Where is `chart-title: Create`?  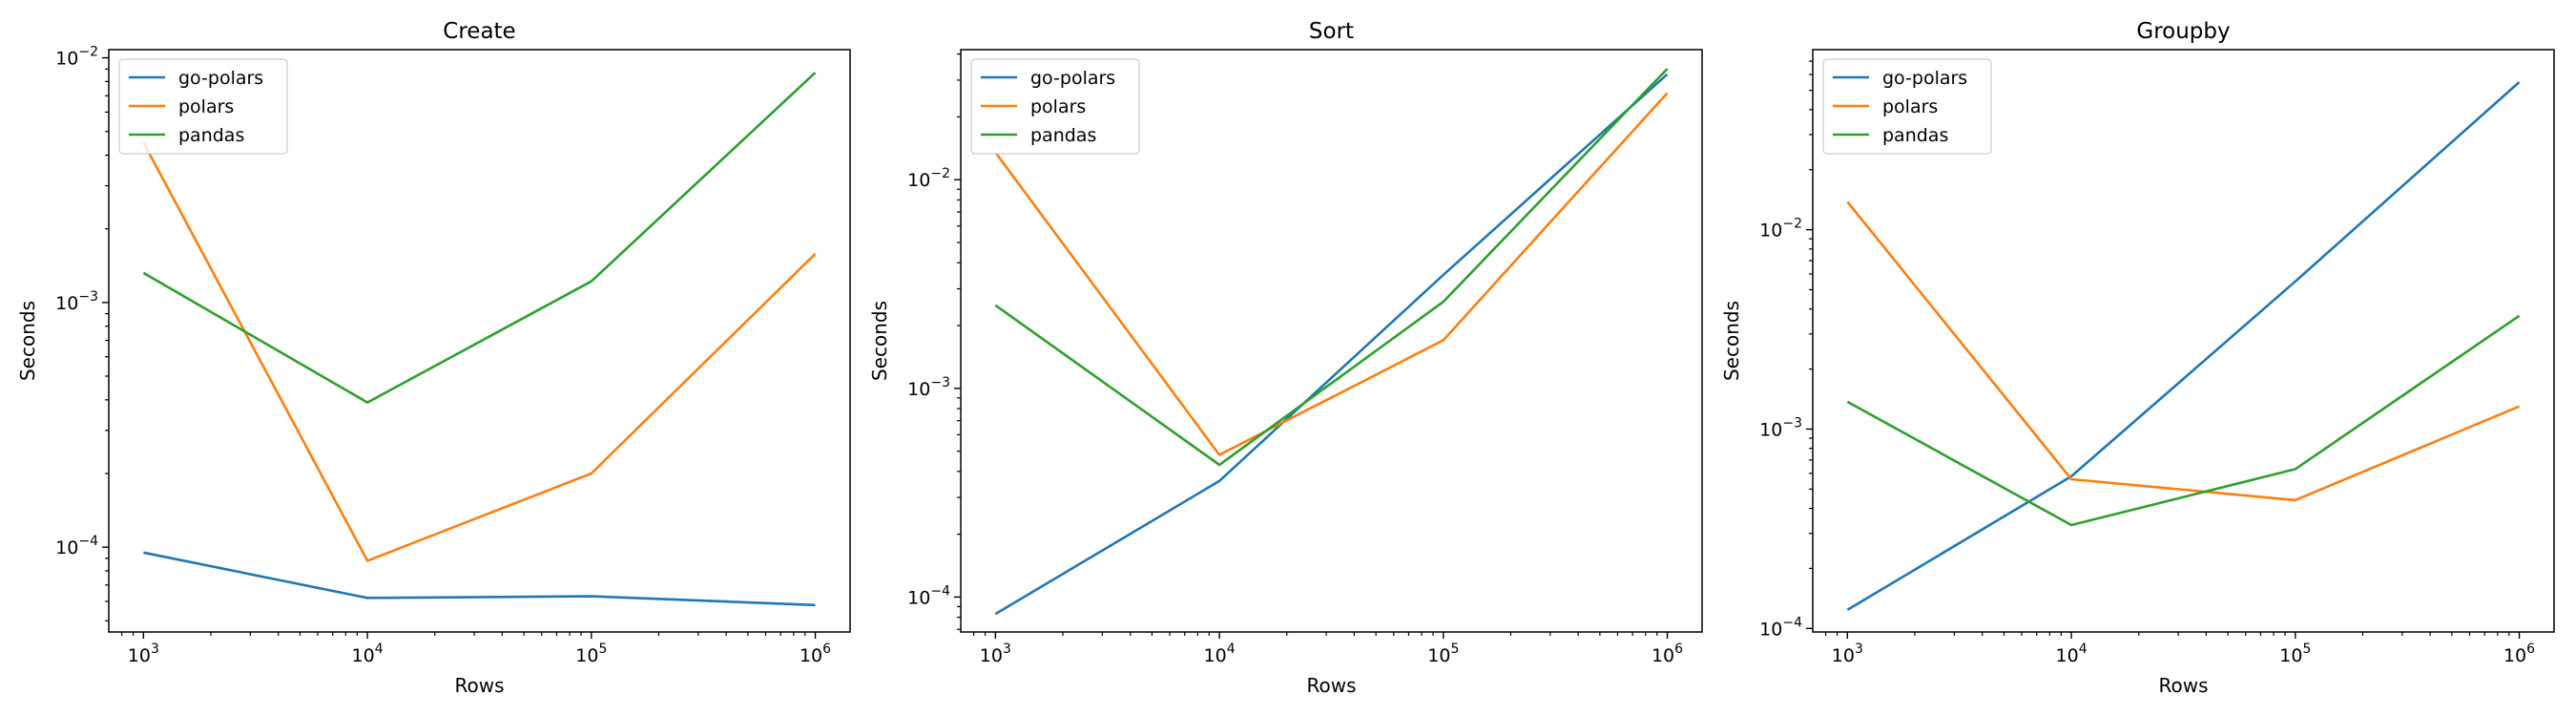
chart-title: Create is located at coordinates (479, 32).